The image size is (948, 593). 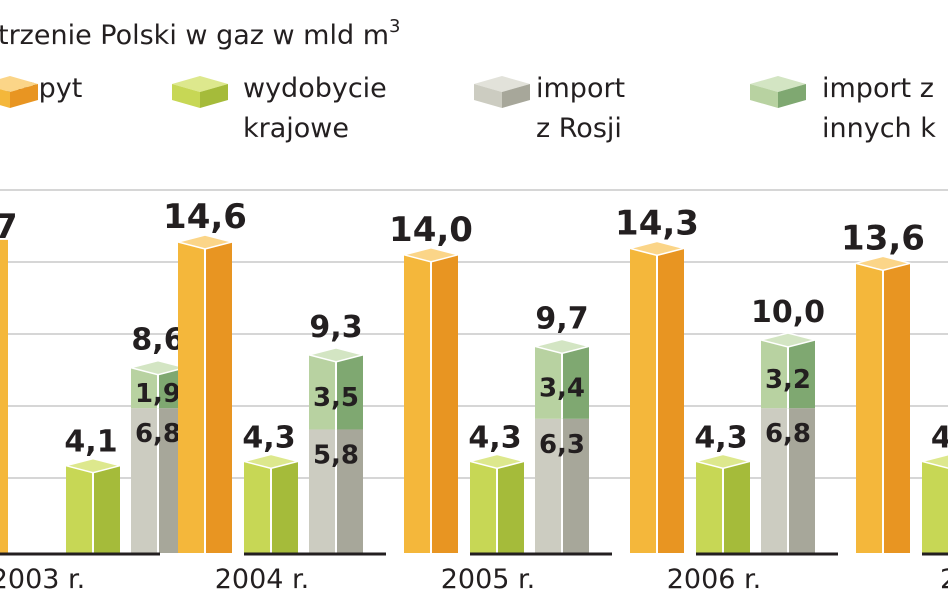 What do you see at coordinates (883, 238) in the screenshot?
I see `value-label-popyt: 13,6` at bounding box center [883, 238].